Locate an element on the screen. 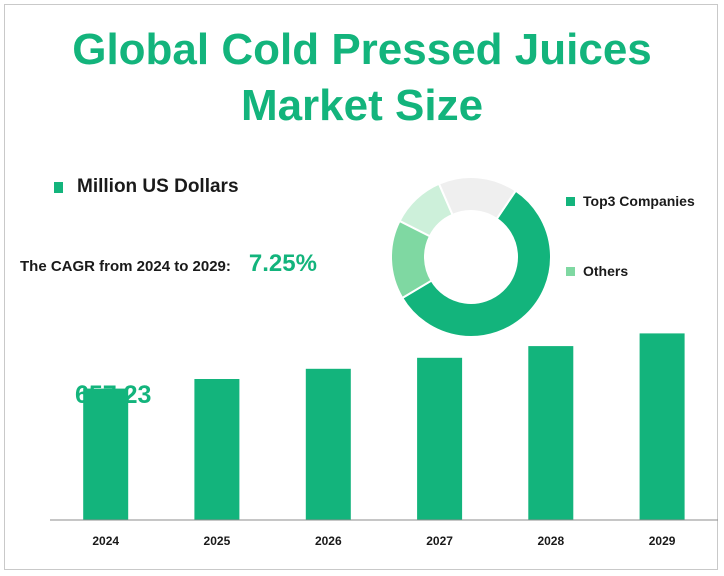 Image resolution: width=724 pixels, height=576 pixels. legend-item-others: Others is located at coordinates (597, 271).